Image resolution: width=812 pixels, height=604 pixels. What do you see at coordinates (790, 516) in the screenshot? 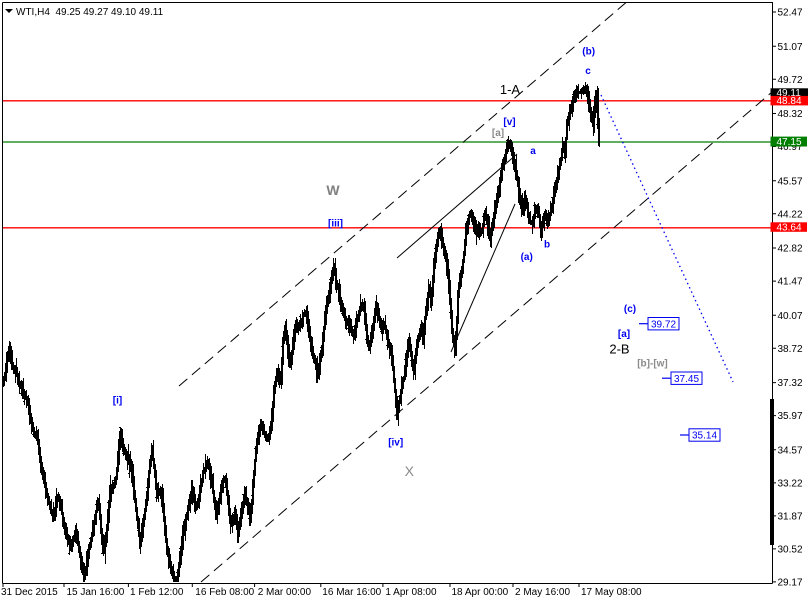
I see `svg-text: 31.87` at bounding box center [790, 516].